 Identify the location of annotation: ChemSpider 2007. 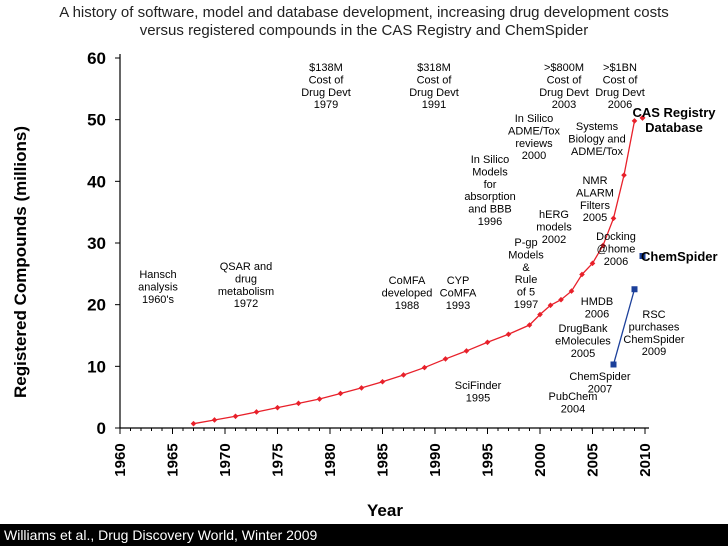
(599, 383).